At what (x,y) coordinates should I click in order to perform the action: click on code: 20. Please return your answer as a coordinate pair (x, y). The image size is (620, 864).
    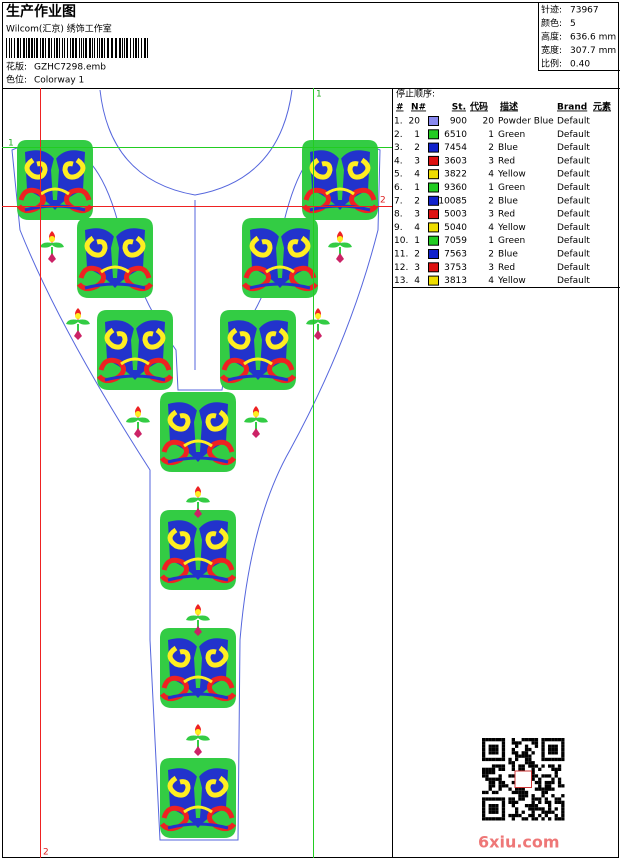
    Looking at the image, I should click on (489, 122).